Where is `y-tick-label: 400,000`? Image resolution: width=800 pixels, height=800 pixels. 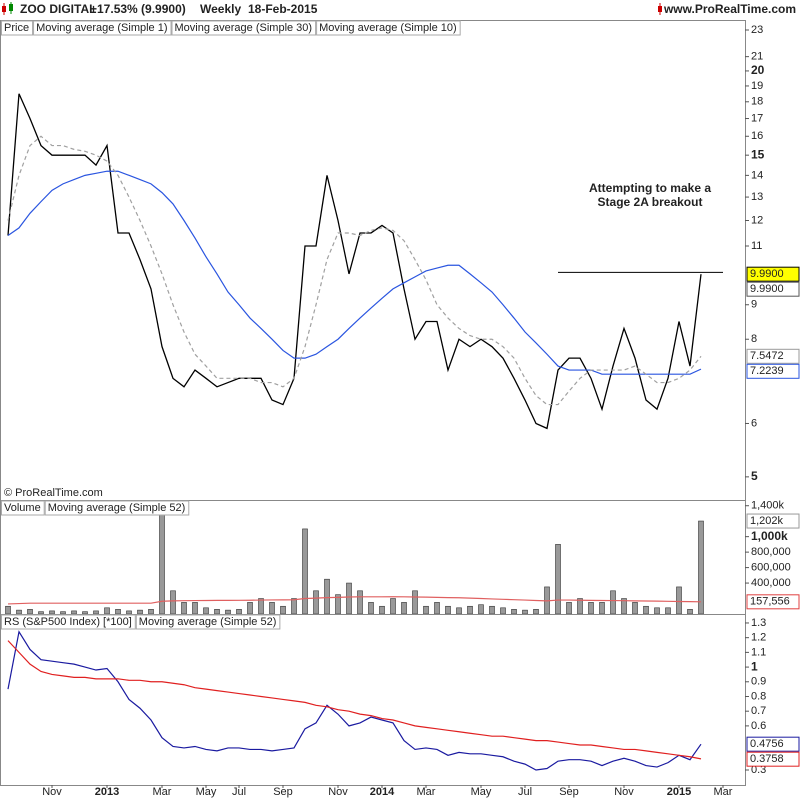 y-tick-label: 400,000 is located at coordinates (771, 583).